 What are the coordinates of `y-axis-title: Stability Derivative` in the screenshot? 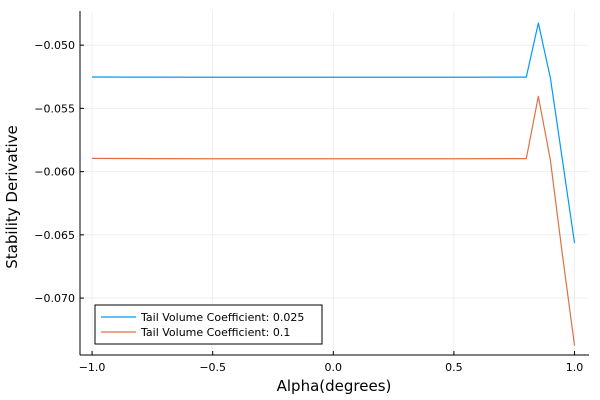 It's located at (12, 196).